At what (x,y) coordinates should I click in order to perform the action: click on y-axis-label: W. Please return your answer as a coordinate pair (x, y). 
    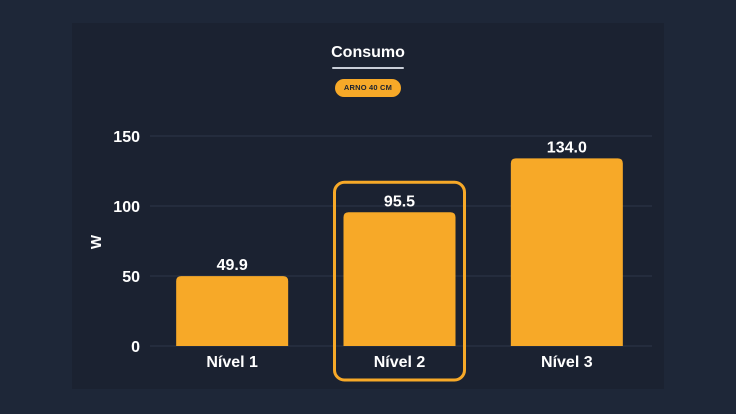
    Looking at the image, I should click on (96, 241).